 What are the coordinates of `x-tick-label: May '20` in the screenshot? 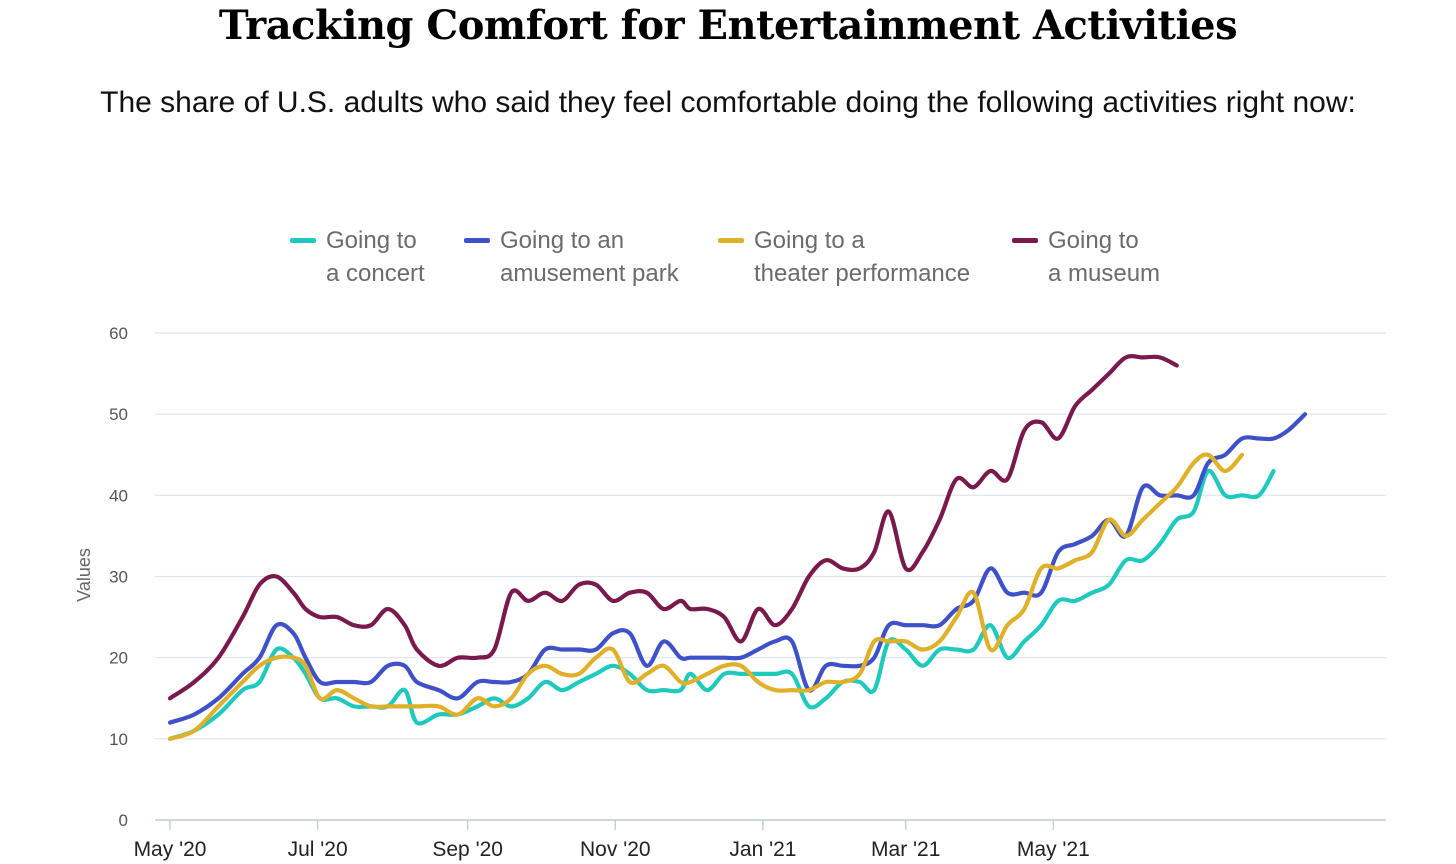 It's located at (170, 849).